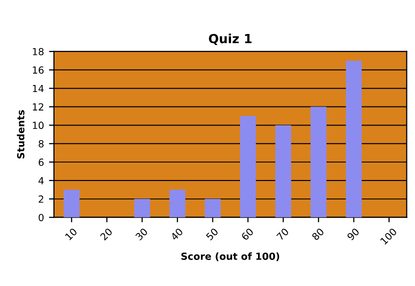  Describe the element at coordinates (38, 106) in the screenshot. I see `y-tick-label: 12` at that location.